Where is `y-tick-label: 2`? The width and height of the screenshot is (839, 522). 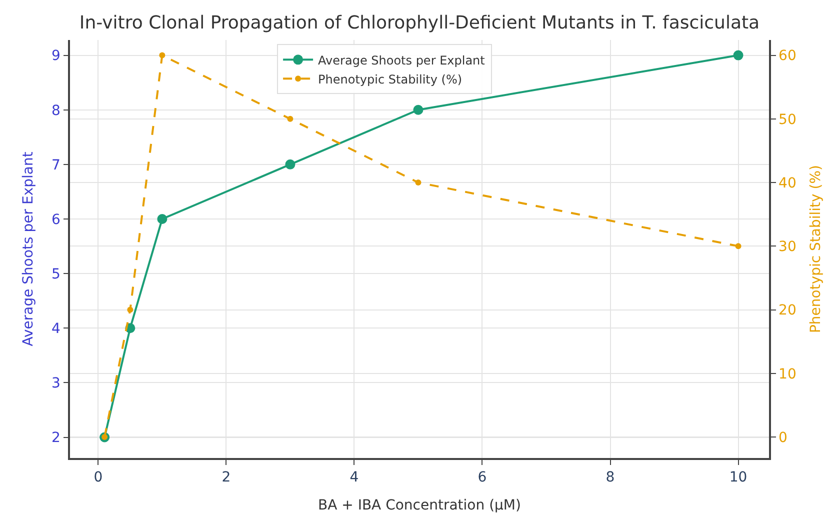 y-tick-label: 2 is located at coordinates (56, 438).